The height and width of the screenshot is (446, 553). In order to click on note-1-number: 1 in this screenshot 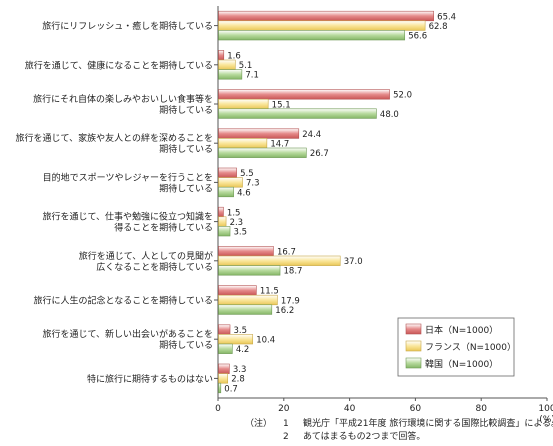, I will do `click(286, 424)`.